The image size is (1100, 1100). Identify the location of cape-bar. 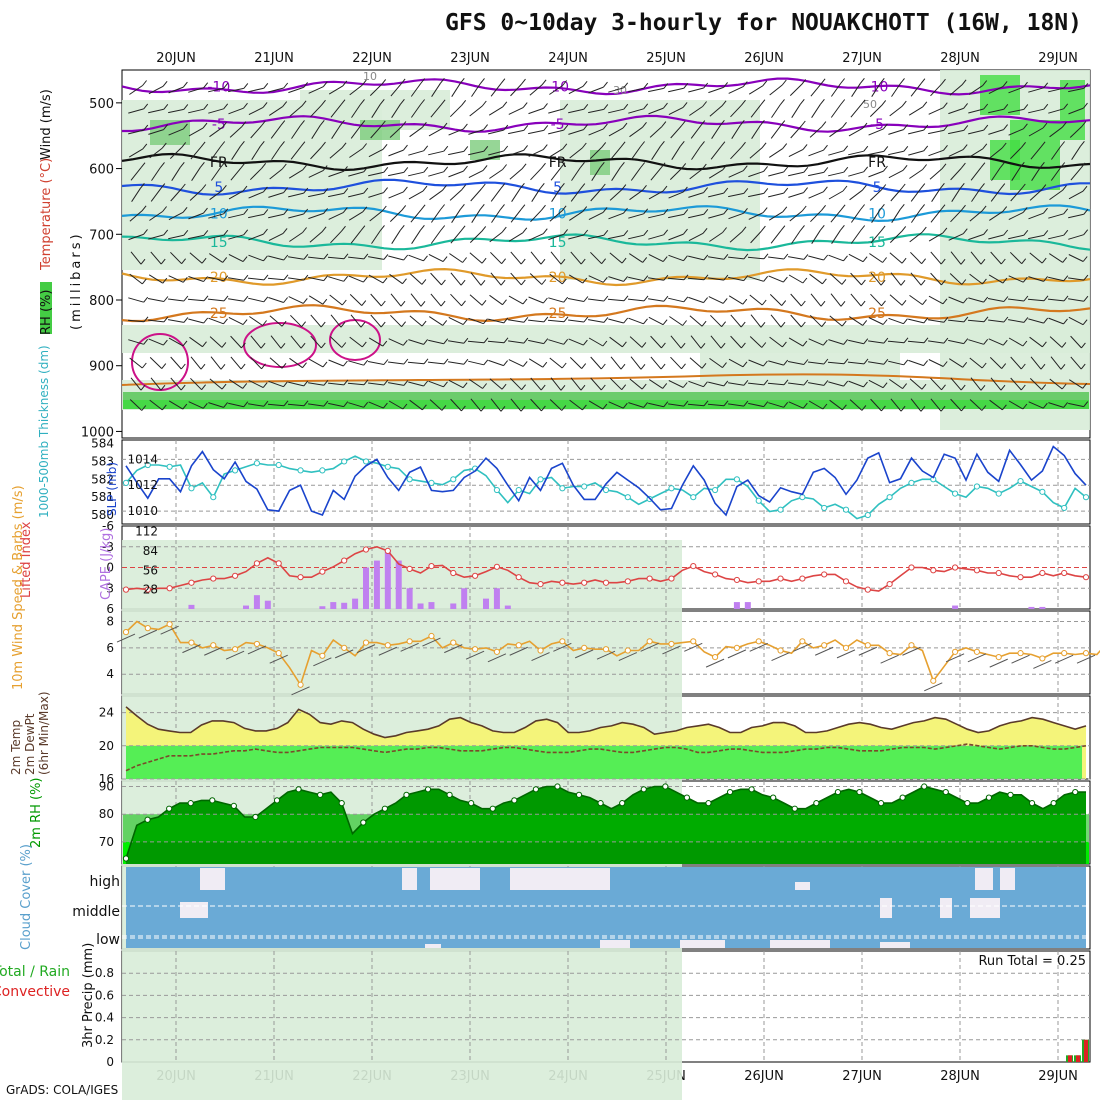
(453, 606).